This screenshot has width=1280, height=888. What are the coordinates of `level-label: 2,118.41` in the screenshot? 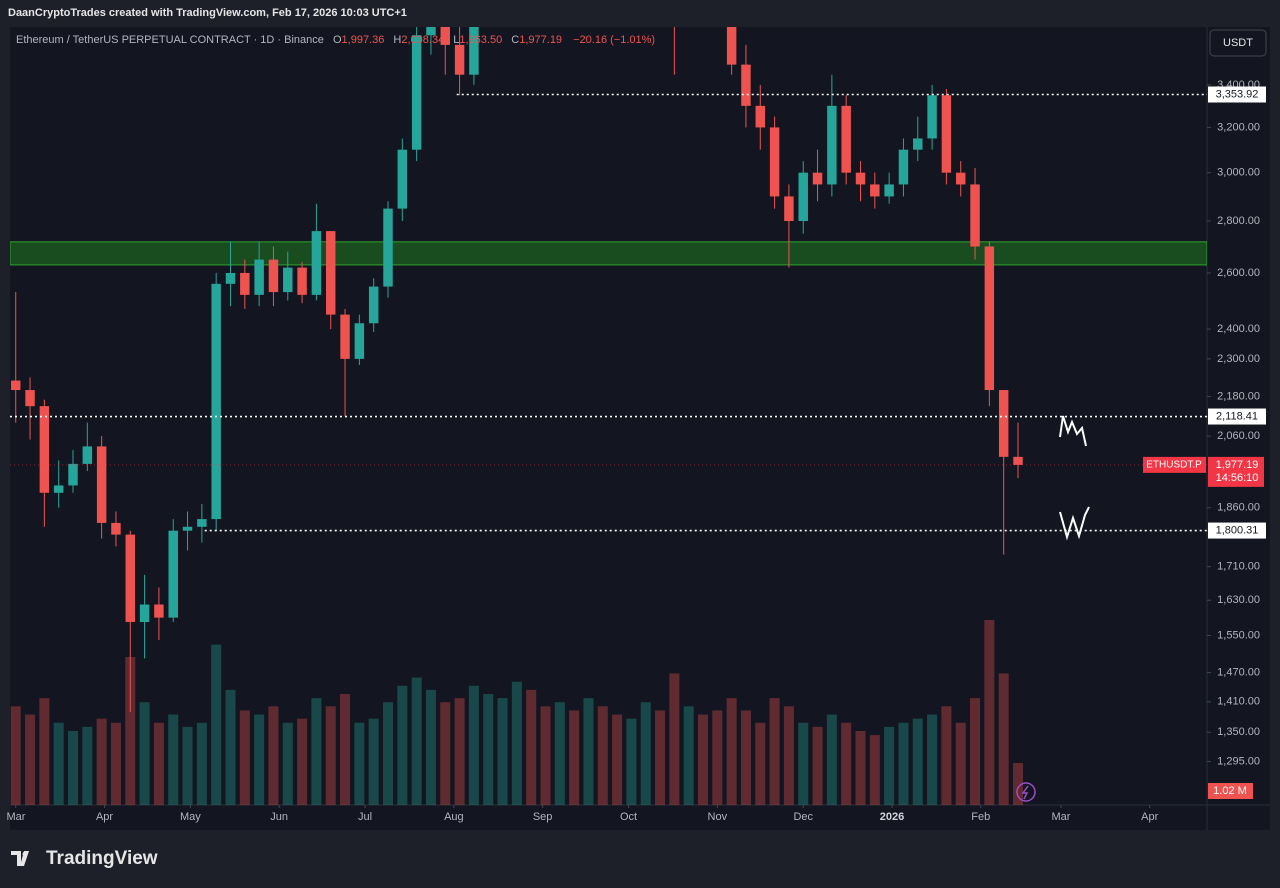 It's located at (1237, 416).